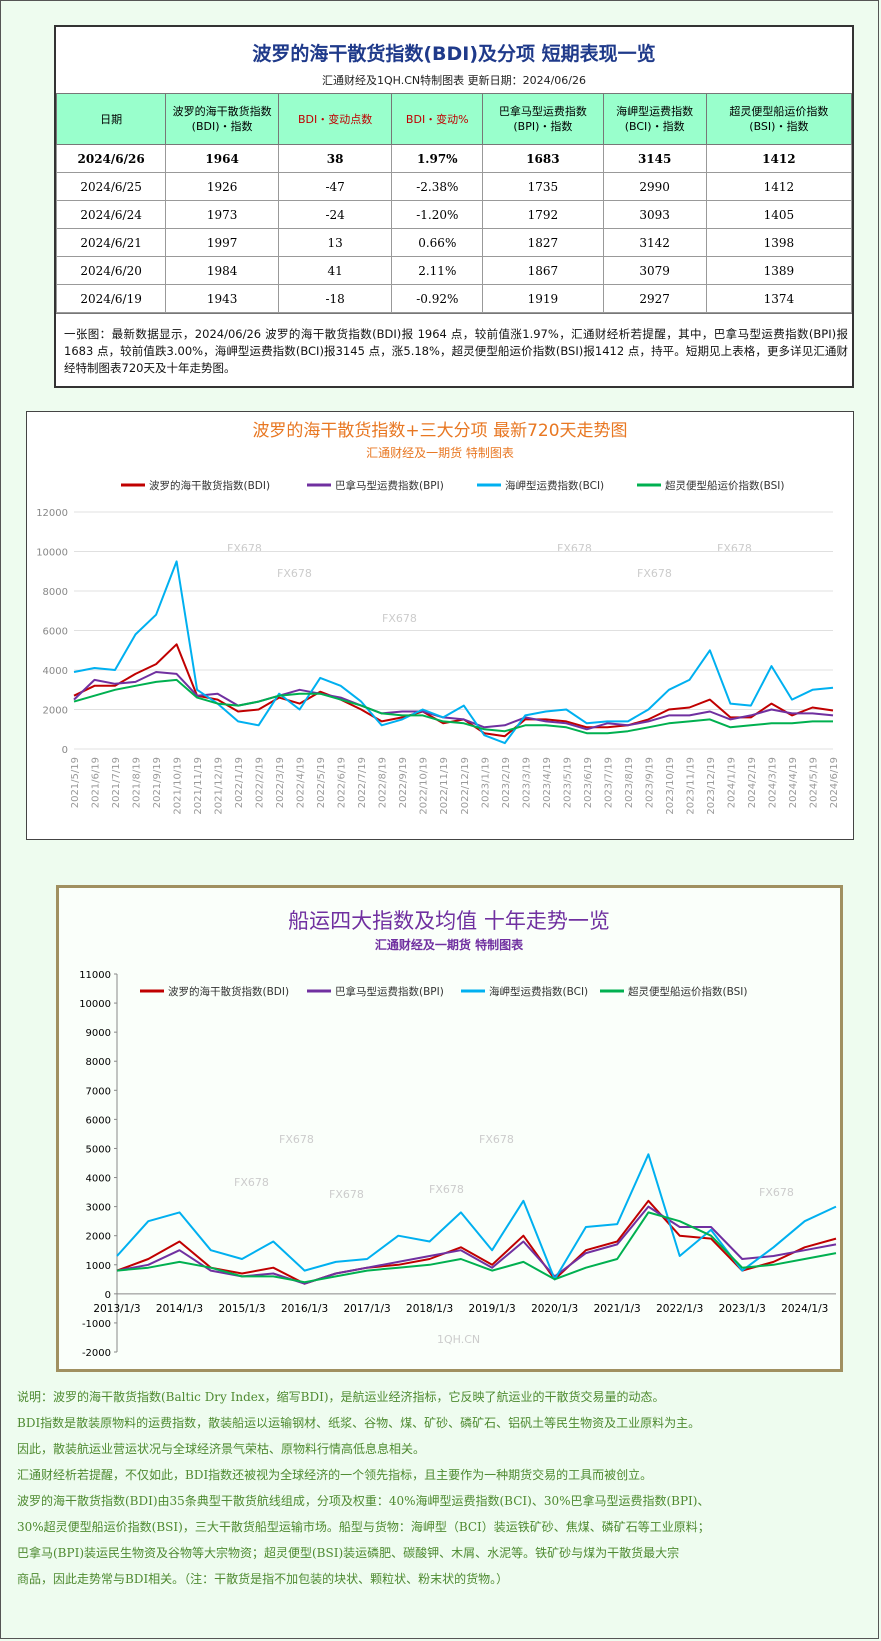 This screenshot has width=881, height=1641. What do you see at coordinates (670, 786) in the screenshot?
I see `x-tick-label: 2023/10/19` at bounding box center [670, 786].